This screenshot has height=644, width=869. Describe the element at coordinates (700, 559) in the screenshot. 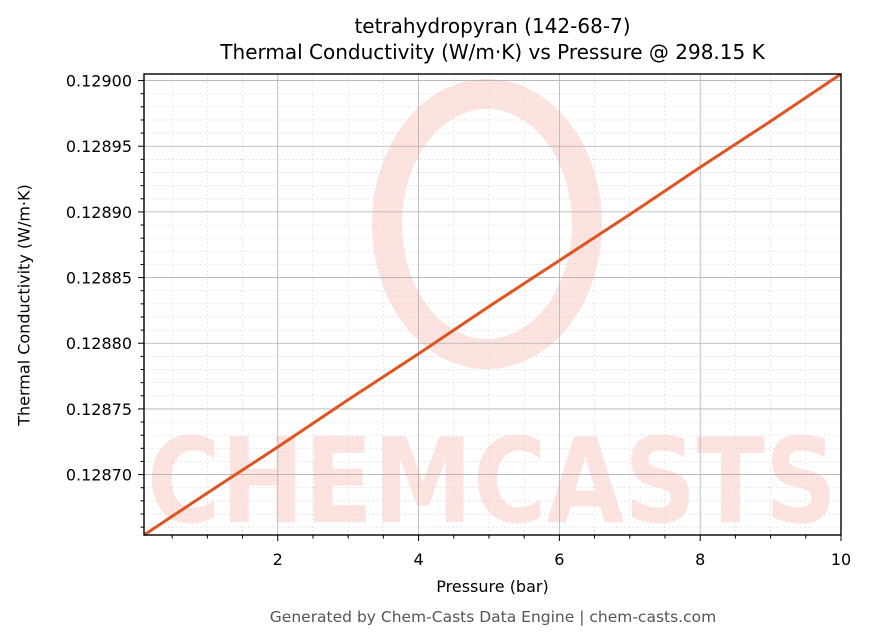

I see `x-tick-label: 8` at that location.